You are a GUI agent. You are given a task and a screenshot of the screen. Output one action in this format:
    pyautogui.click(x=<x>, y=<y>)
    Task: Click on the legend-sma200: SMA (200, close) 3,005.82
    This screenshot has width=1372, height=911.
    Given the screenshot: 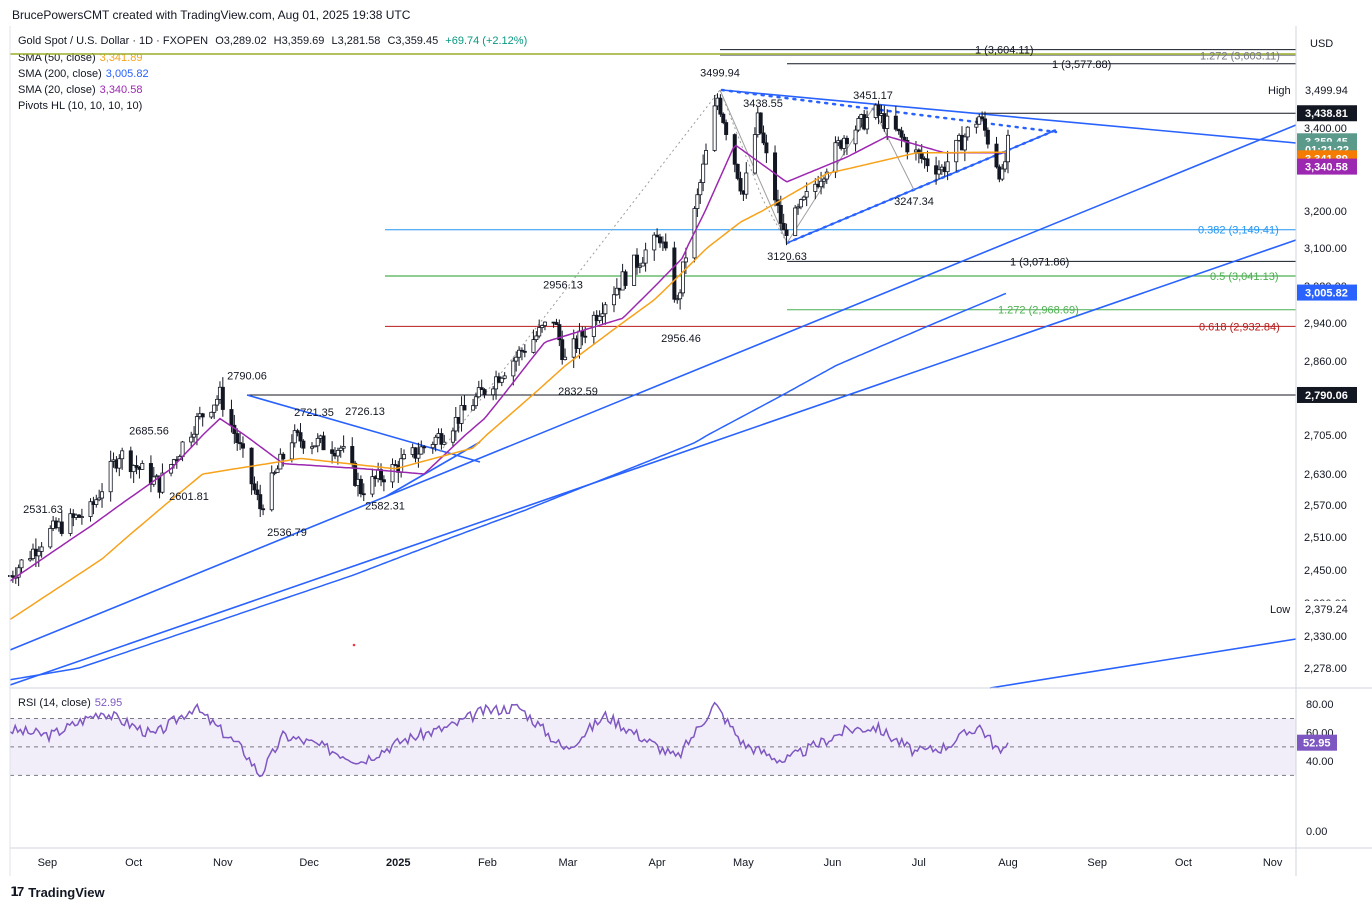 What is the action you would take?
    pyautogui.click(x=83, y=74)
    